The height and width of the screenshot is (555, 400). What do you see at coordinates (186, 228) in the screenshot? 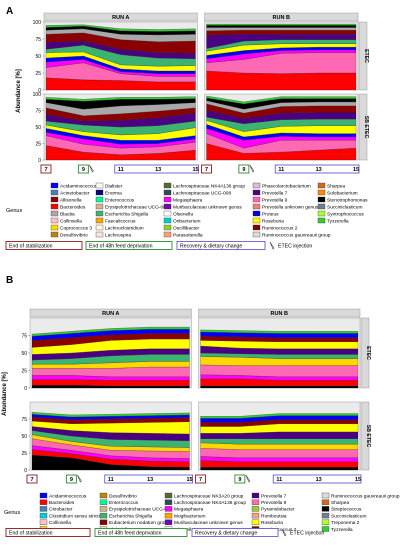
I see `legend-entry: Oscillibacter` at bounding box center [186, 228].